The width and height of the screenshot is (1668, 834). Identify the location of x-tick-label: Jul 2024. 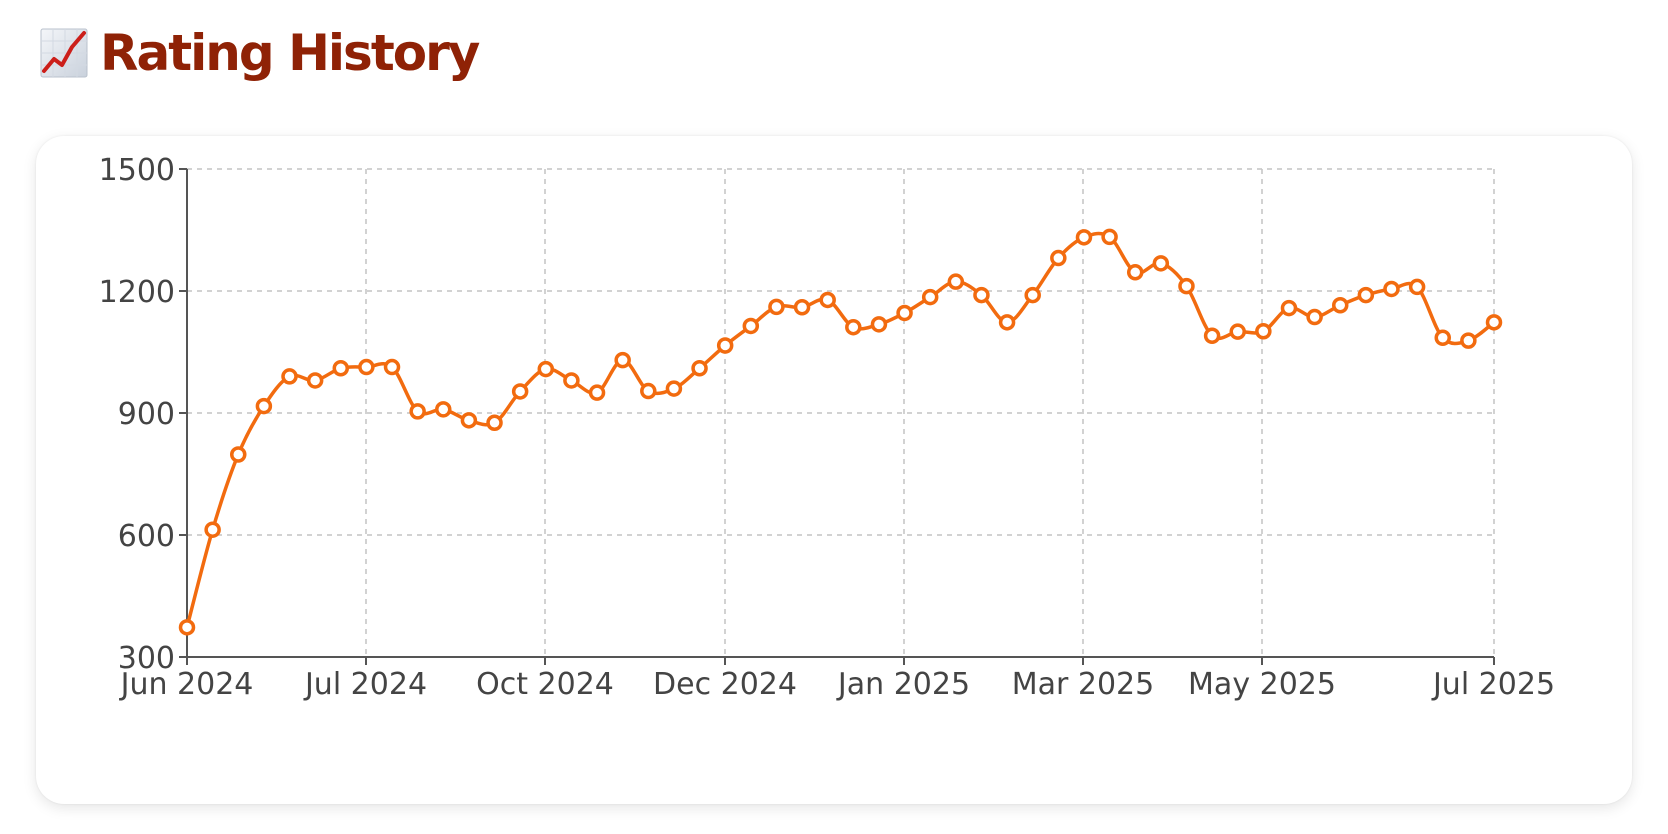
(365, 684).